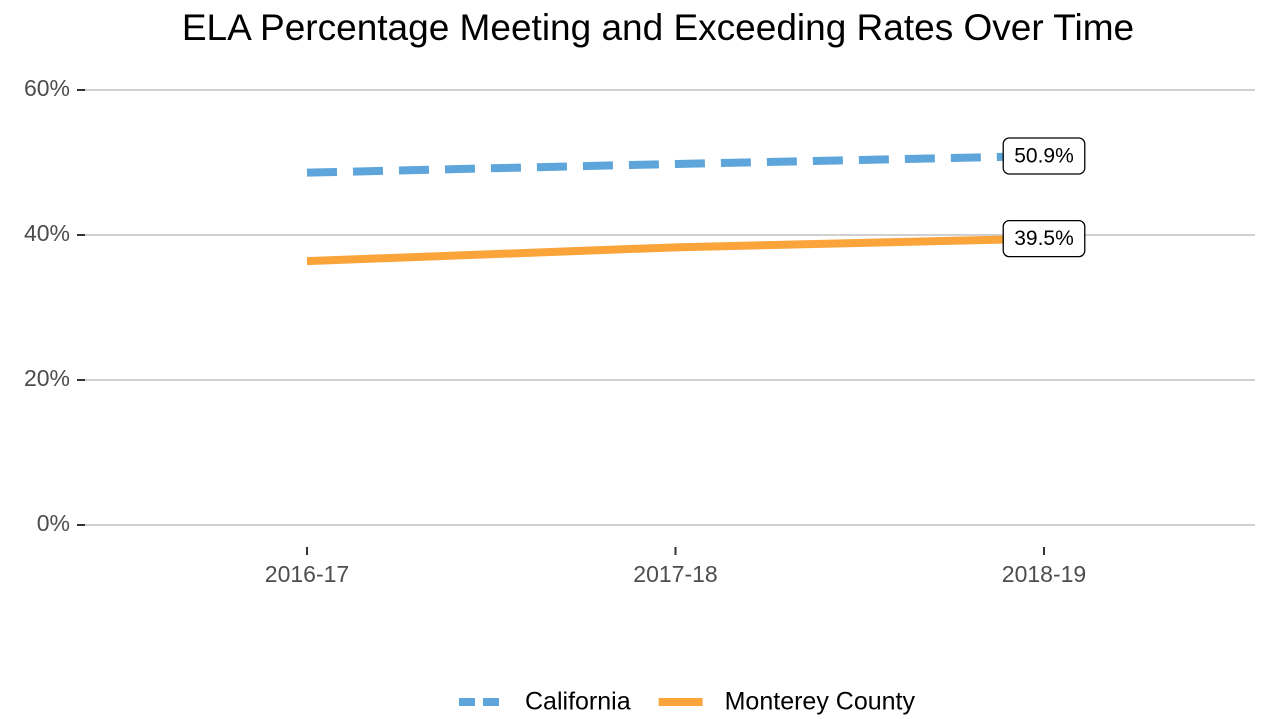 This screenshot has height=719, width=1267. What do you see at coordinates (47, 378) in the screenshot?
I see `y-tick-label: 20%` at bounding box center [47, 378].